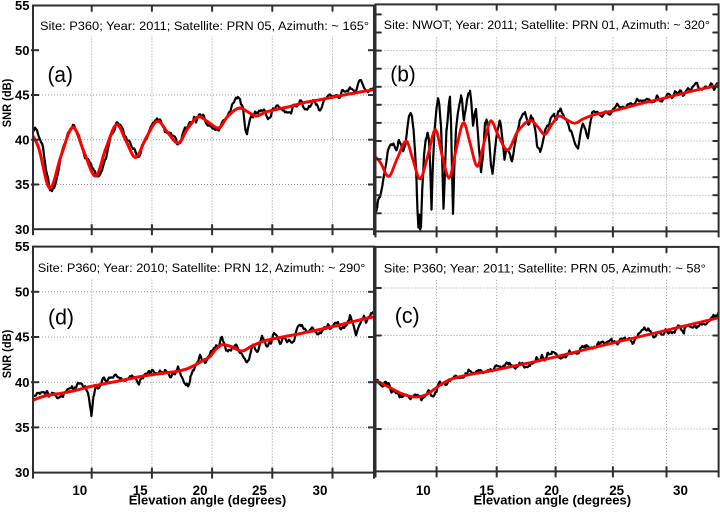 The height and width of the screenshot is (512, 720). I want to click on svg-text: (c), so click(407, 315).